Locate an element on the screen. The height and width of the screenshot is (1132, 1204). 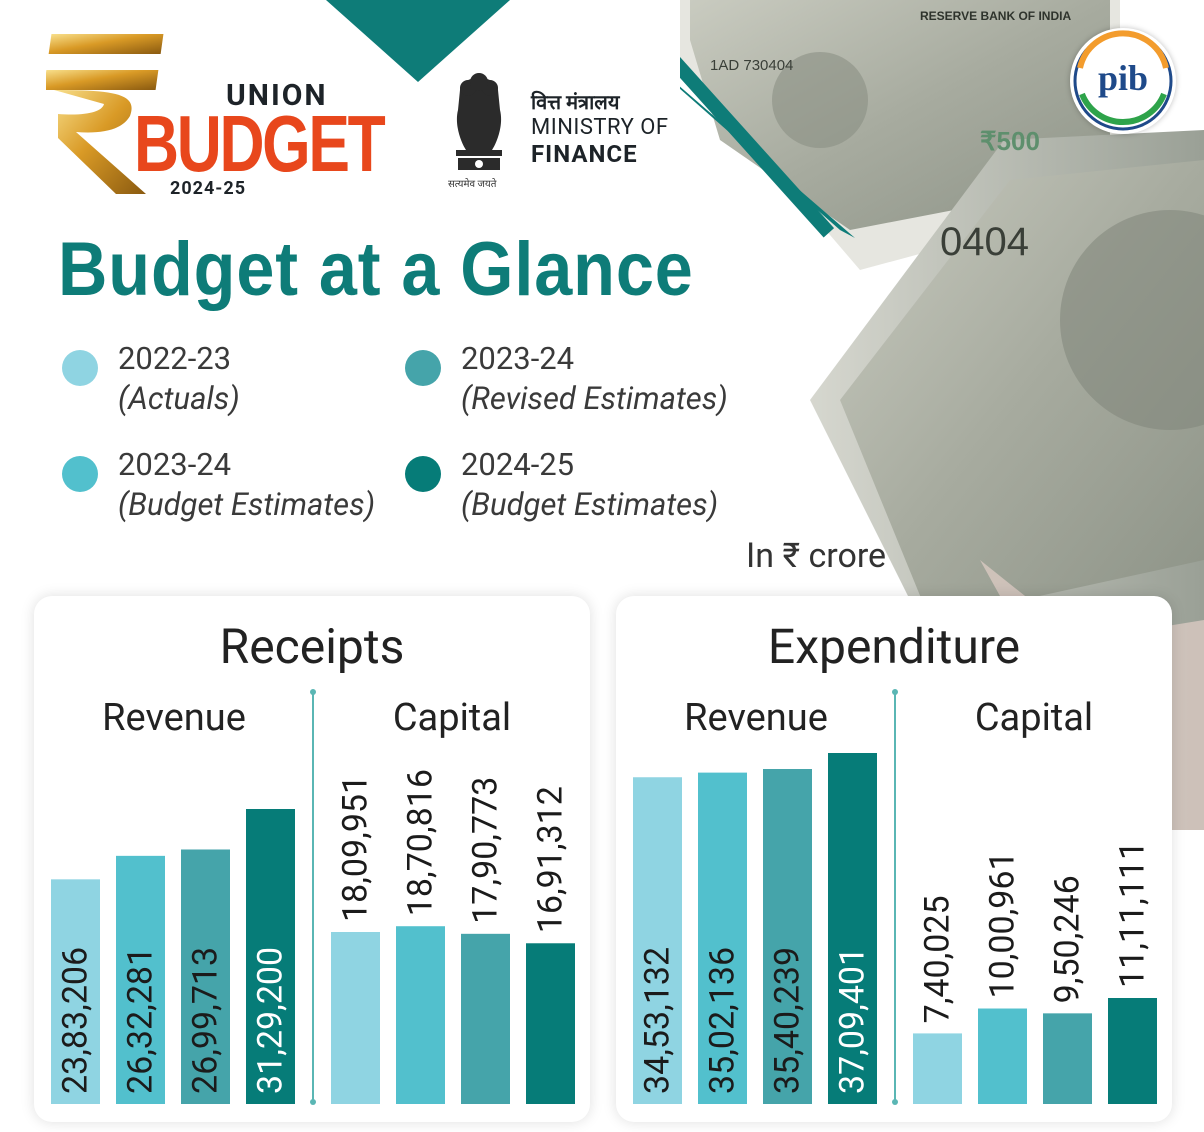
expenditure-capital-label: Capital is located at coordinates (1034, 718).